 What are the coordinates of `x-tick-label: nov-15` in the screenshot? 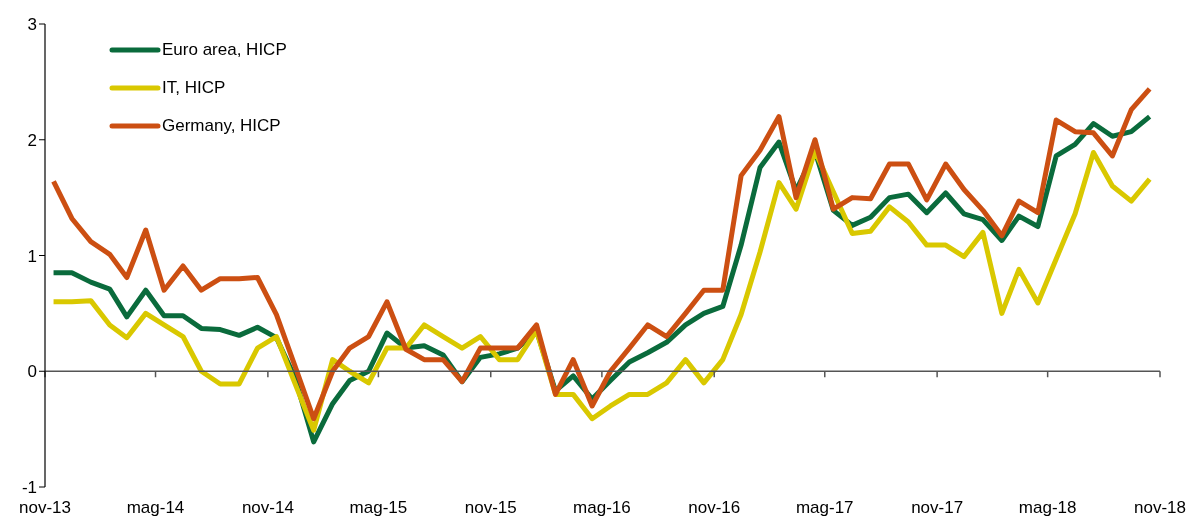 It's located at (490, 507).